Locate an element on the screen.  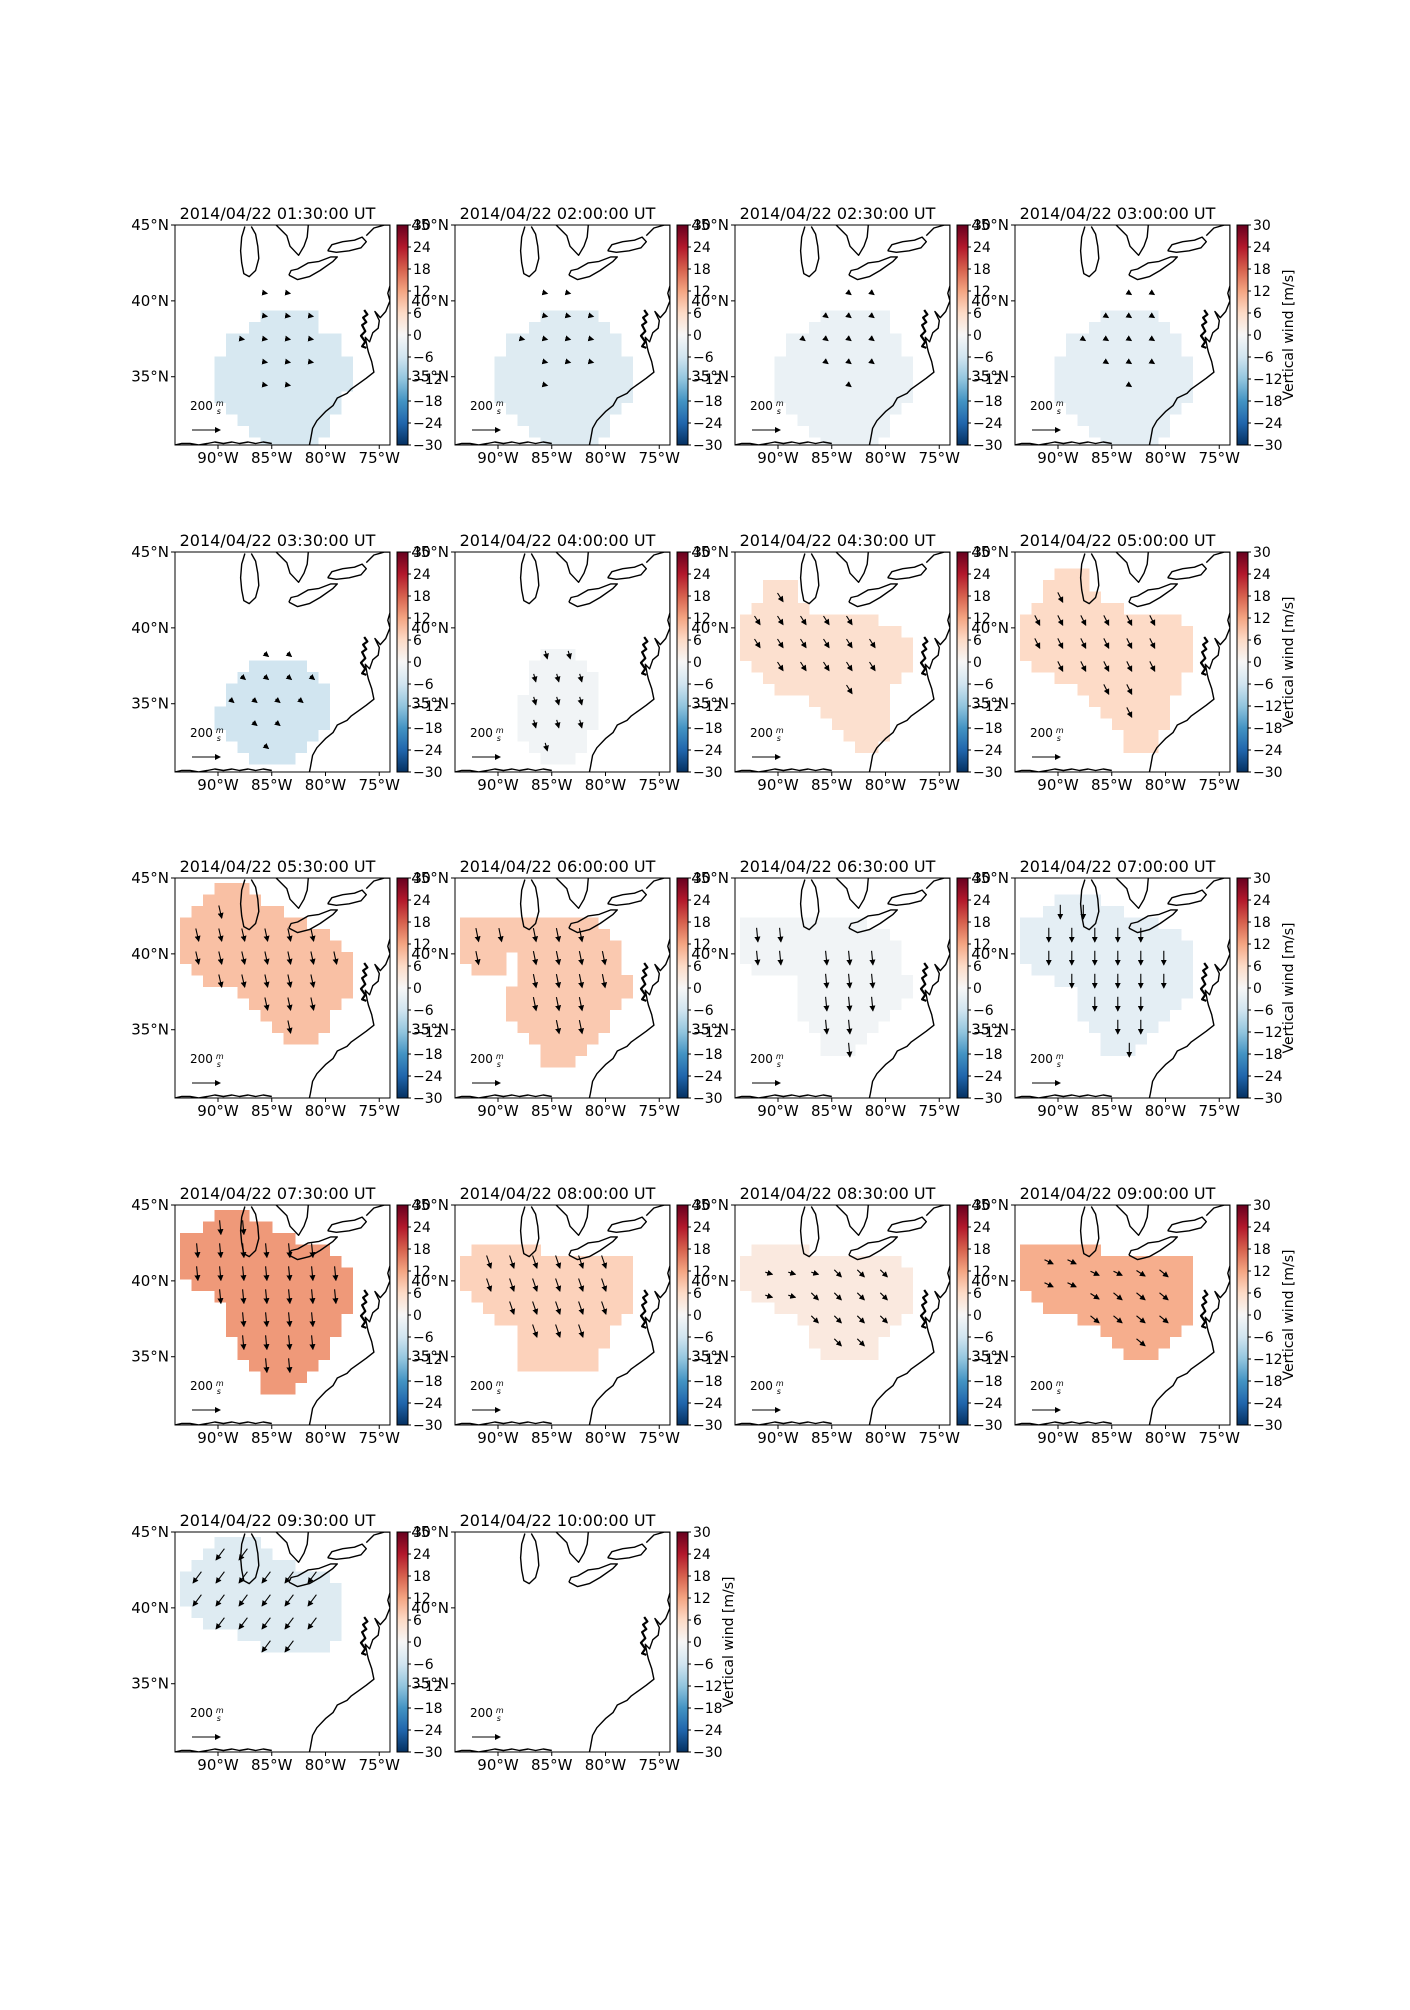
colorbar-tick-label: 30 is located at coordinates (1262, 553).